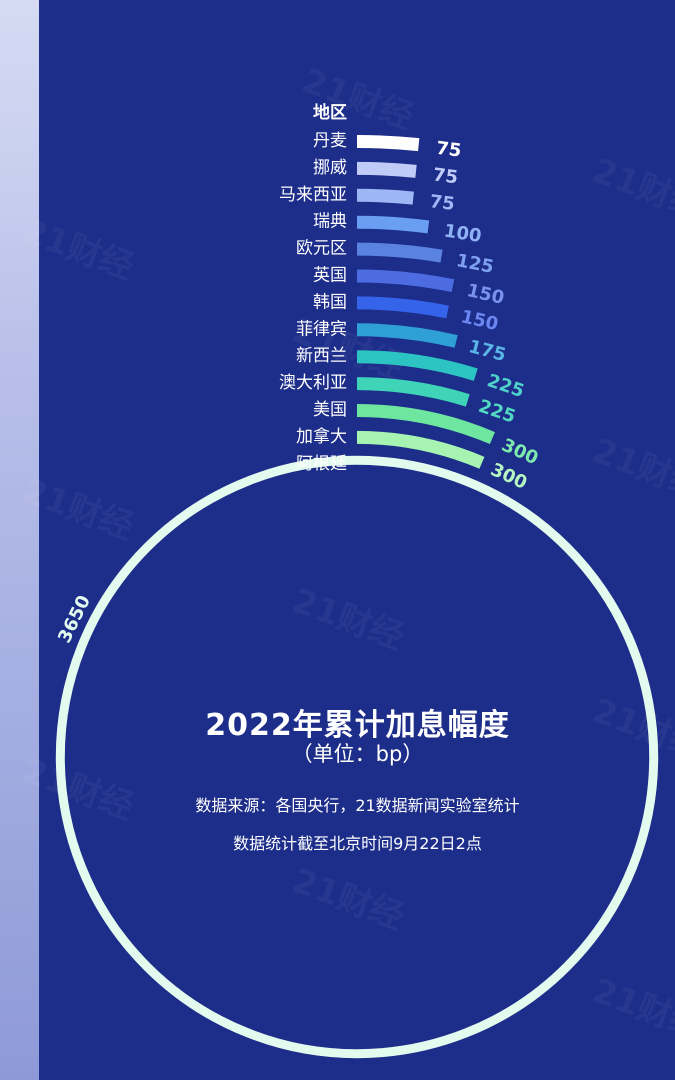 Image resolution: width=675 pixels, height=1080 pixels. Describe the element at coordinates (487, 351) in the screenshot. I see `value-label-7: 175` at that location.